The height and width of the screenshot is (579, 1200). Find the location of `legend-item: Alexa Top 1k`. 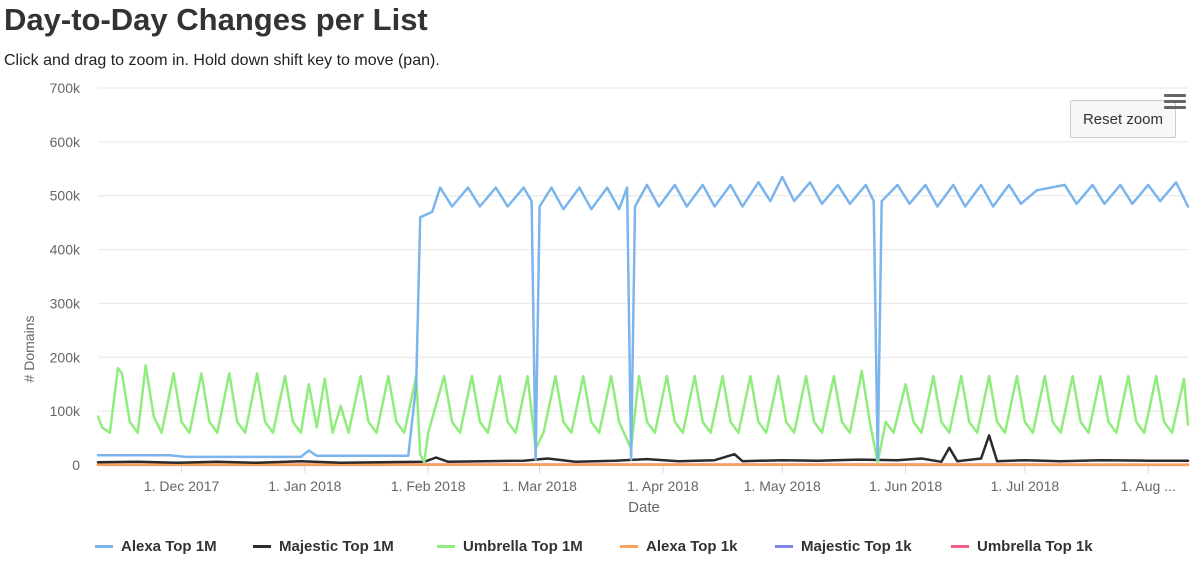

legend-item: Alexa Top 1k is located at coordinates (678, 546).